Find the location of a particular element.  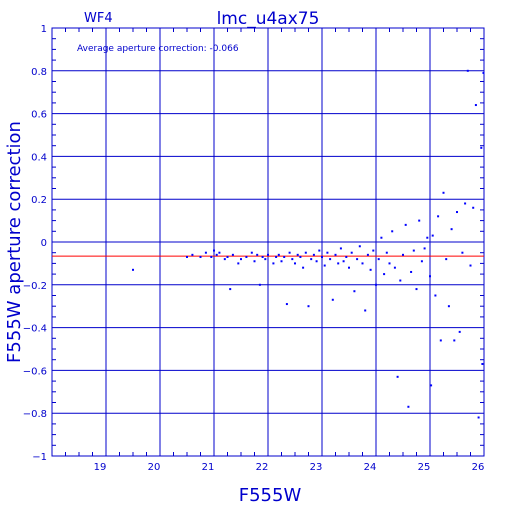

x-tick-label: 26 is located at coordinates (478, 467).